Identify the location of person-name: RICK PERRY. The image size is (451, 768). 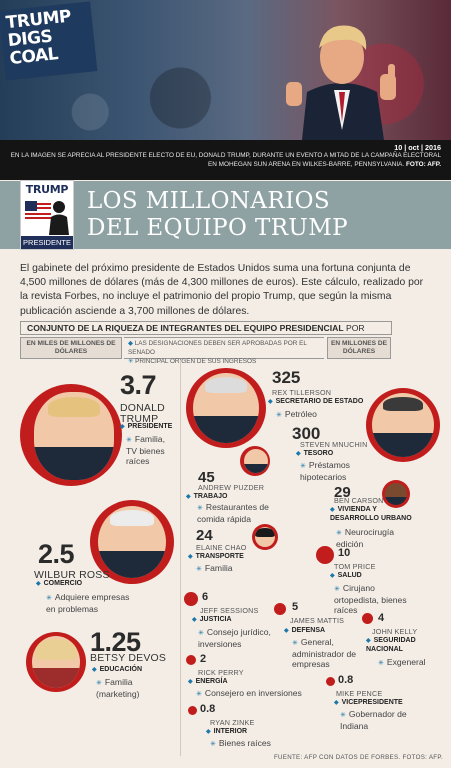
(221, 672).